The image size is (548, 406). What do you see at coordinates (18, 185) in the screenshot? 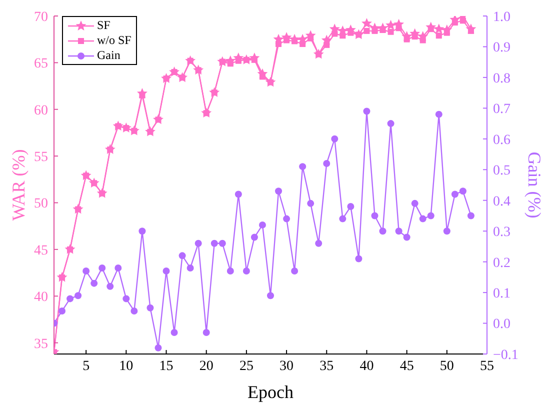
I see `y-axis-title: WAR (%)` at bounding box center [18, 185].